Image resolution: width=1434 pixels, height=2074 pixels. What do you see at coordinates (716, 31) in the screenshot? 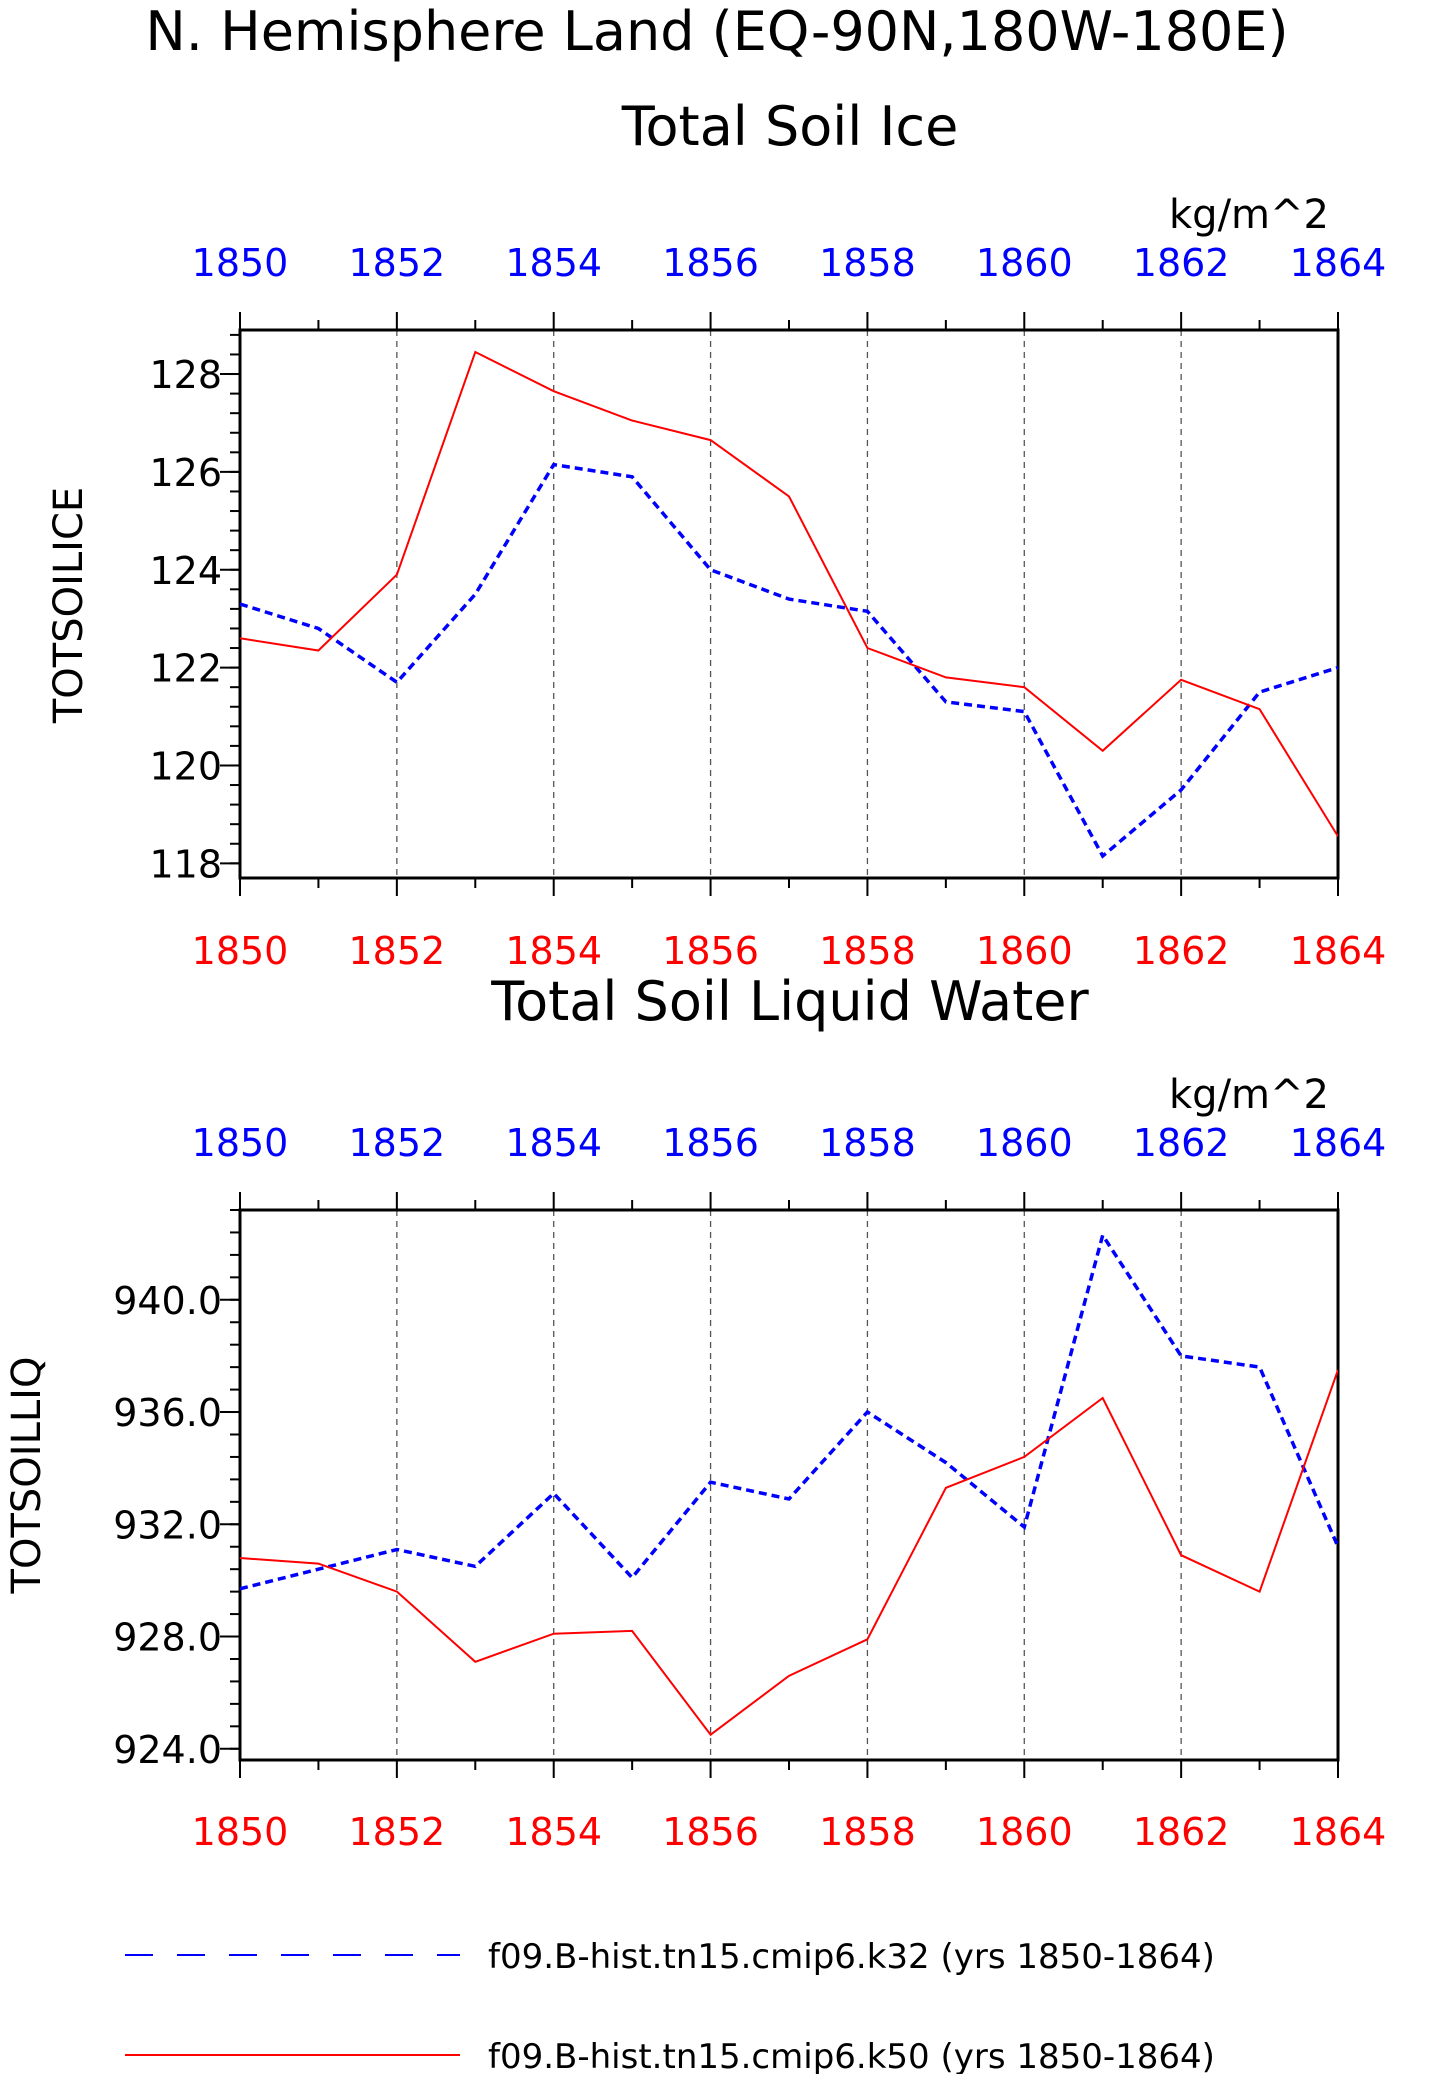
I see `page-title: N. Hemisphere Land (EQ-90N,180W-180E)` at bounding box center [716, 31].